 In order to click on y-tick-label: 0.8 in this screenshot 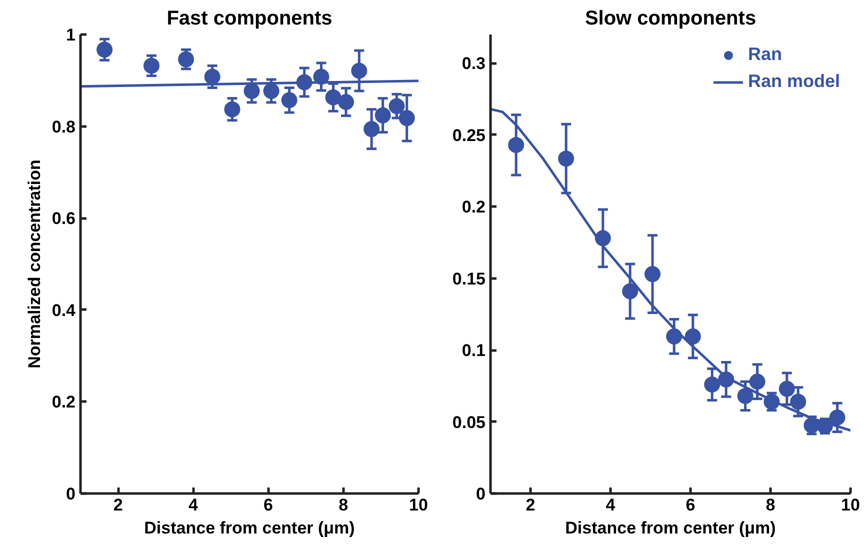, I will do `click(64, 126)`.